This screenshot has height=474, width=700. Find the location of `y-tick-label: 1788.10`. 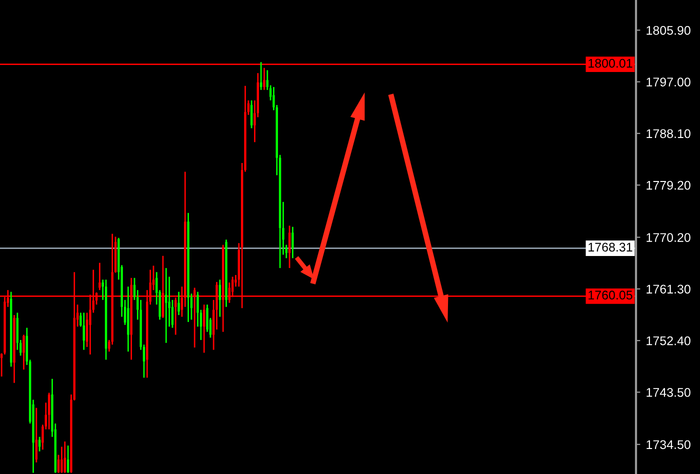

y-tick-label: 1788.10 is located at coordinates (668, 133).